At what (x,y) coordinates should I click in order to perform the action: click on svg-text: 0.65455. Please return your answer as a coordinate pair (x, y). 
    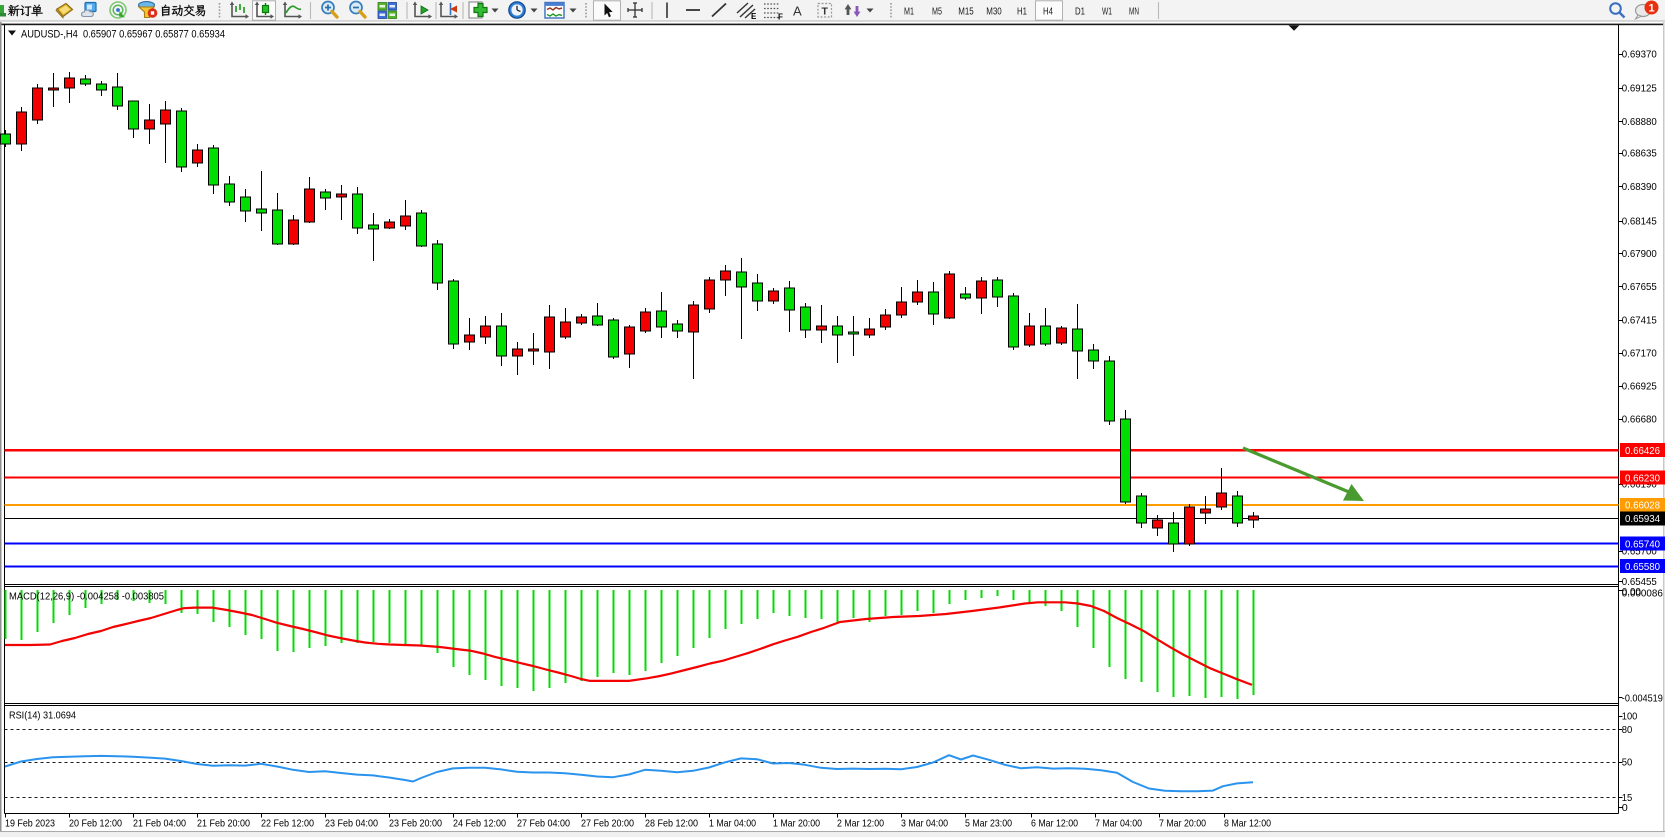
    Looking at the image, I should click on (1639, 582).